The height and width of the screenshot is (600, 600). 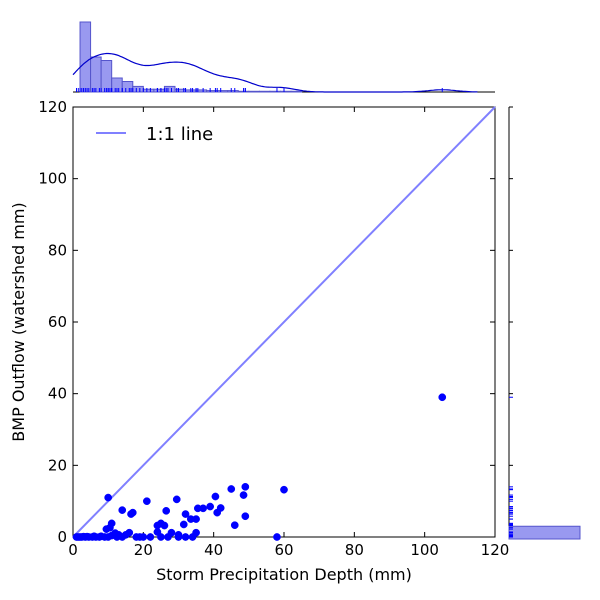 I want to click on x-marginal-histogram, so click(x=283, y=57).